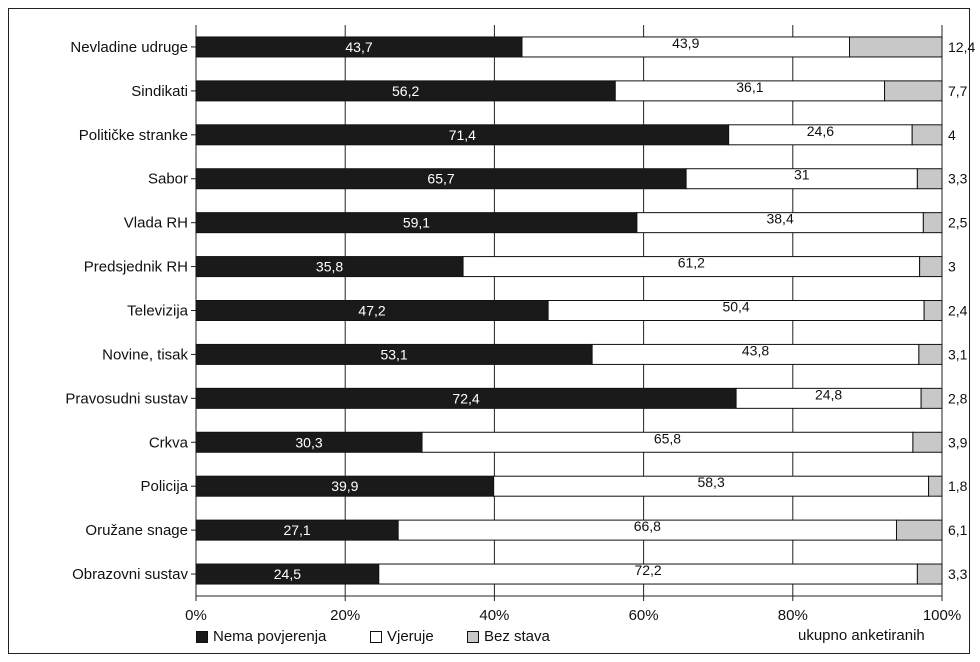 The width and height of the screenshot is (980, 662). What do you see at coordinates (159, 91) in the screenshot?
I see `category-label-sindikati: Sindikati` at bounding box center [159, 91].